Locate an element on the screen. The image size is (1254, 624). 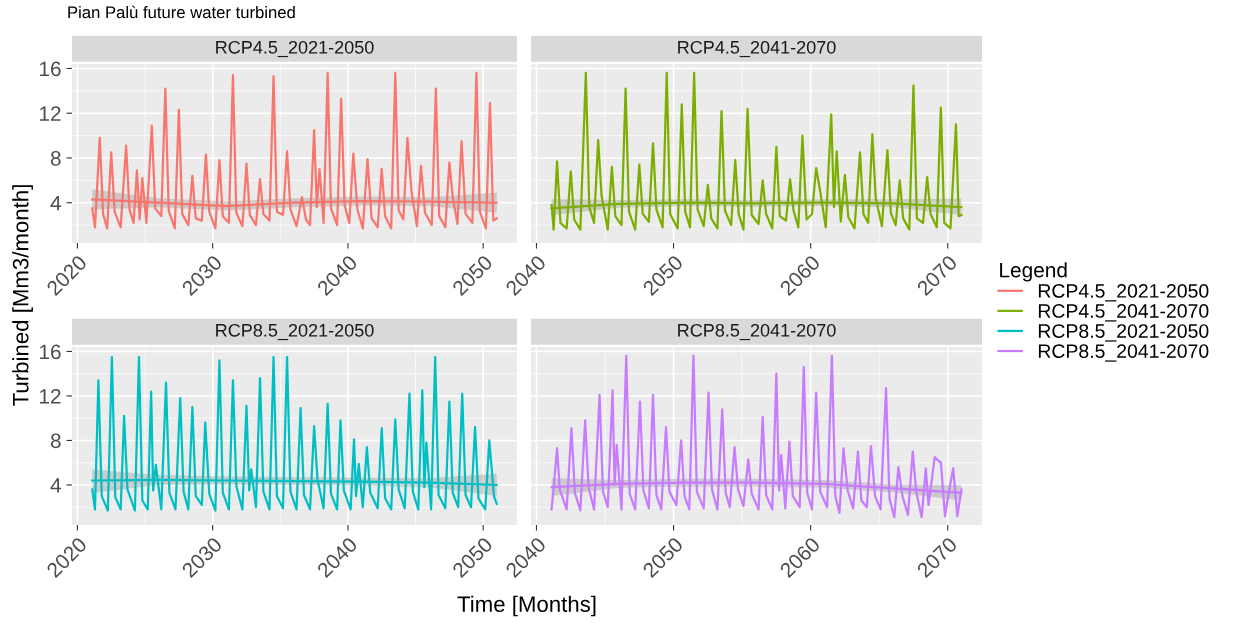
chart-title: RCP8.5_2041-2070 is located at coordinates (757, 332).